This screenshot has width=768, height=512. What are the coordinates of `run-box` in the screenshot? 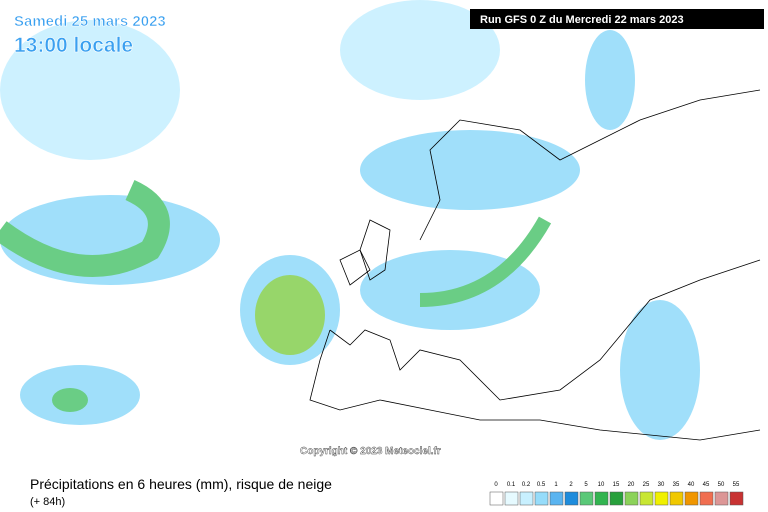 It's located at (617, 19).